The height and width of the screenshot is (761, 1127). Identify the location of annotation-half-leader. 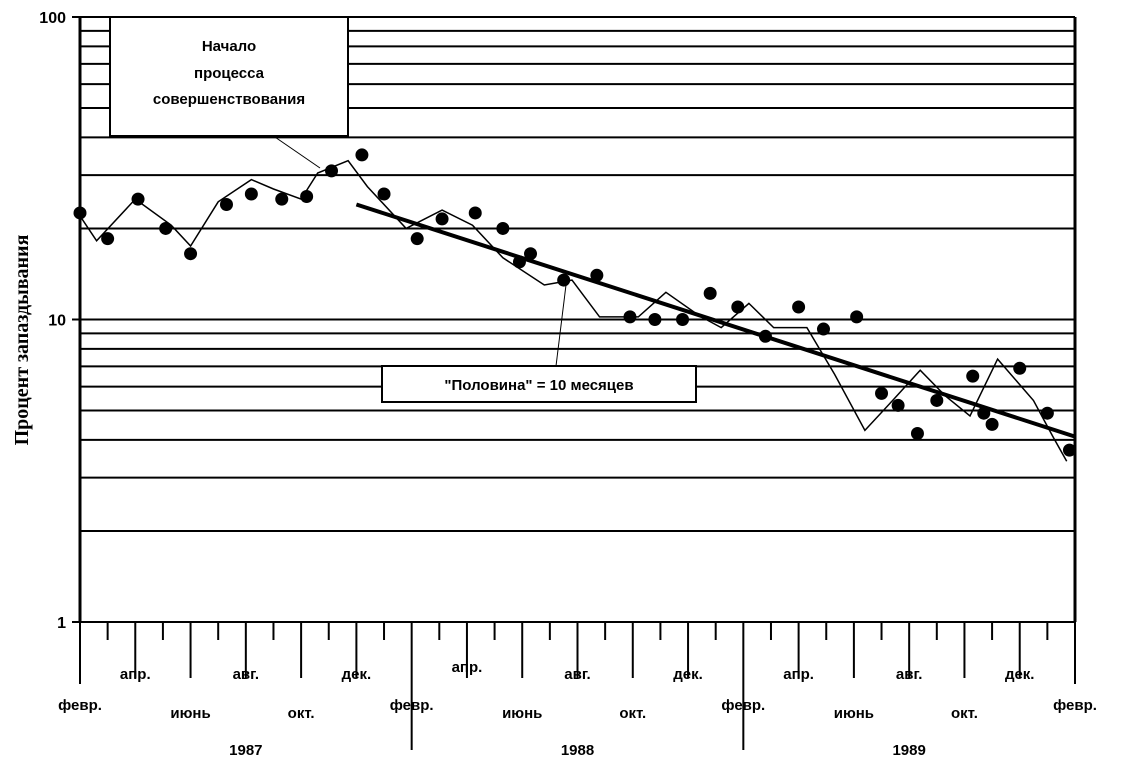
(561, 325).